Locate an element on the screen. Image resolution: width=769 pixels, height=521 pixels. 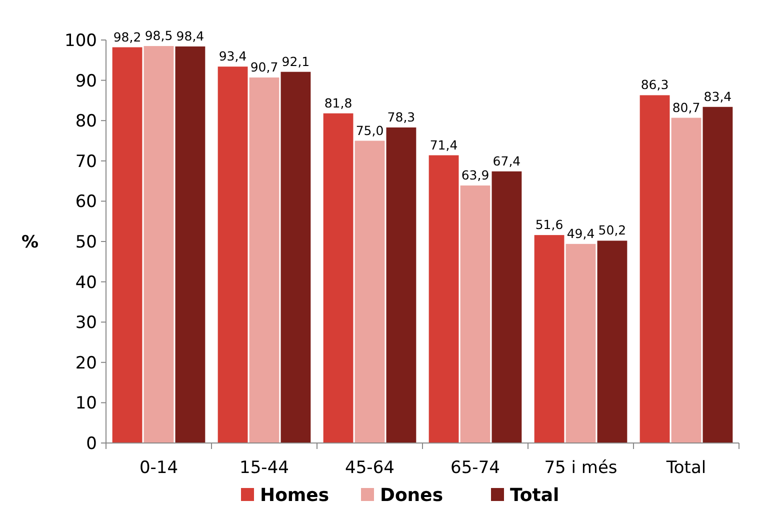
data-label: 80,7 is located at coordinates (686, 107).